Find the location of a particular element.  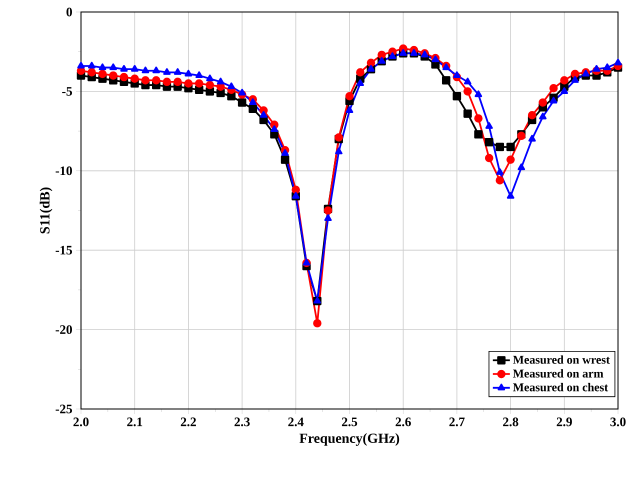

x-tick-label: 2.5 is located at coordinates (350, 422).